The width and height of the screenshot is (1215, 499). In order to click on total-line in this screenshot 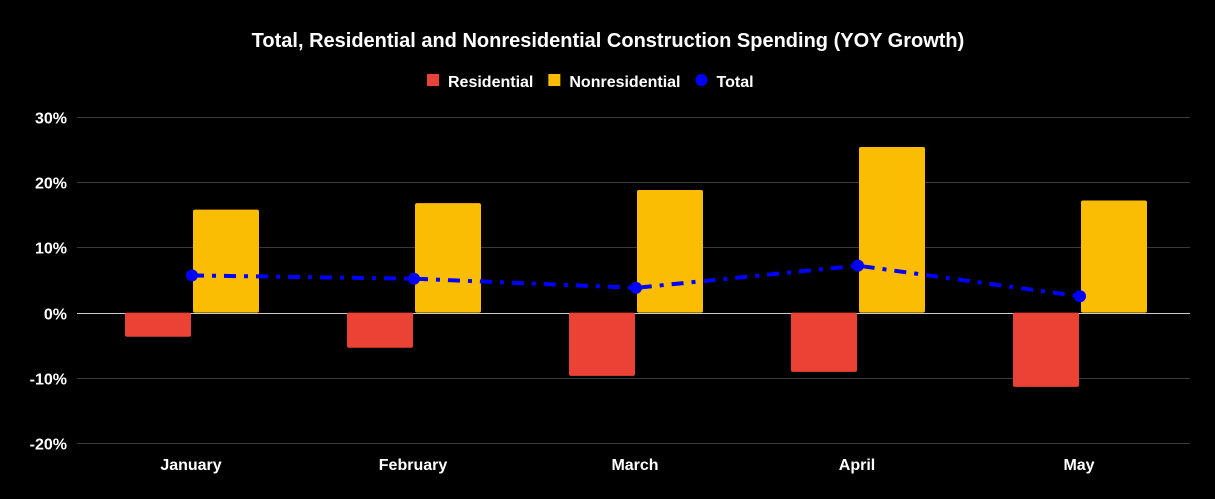, I will do `click(636, 281)`.